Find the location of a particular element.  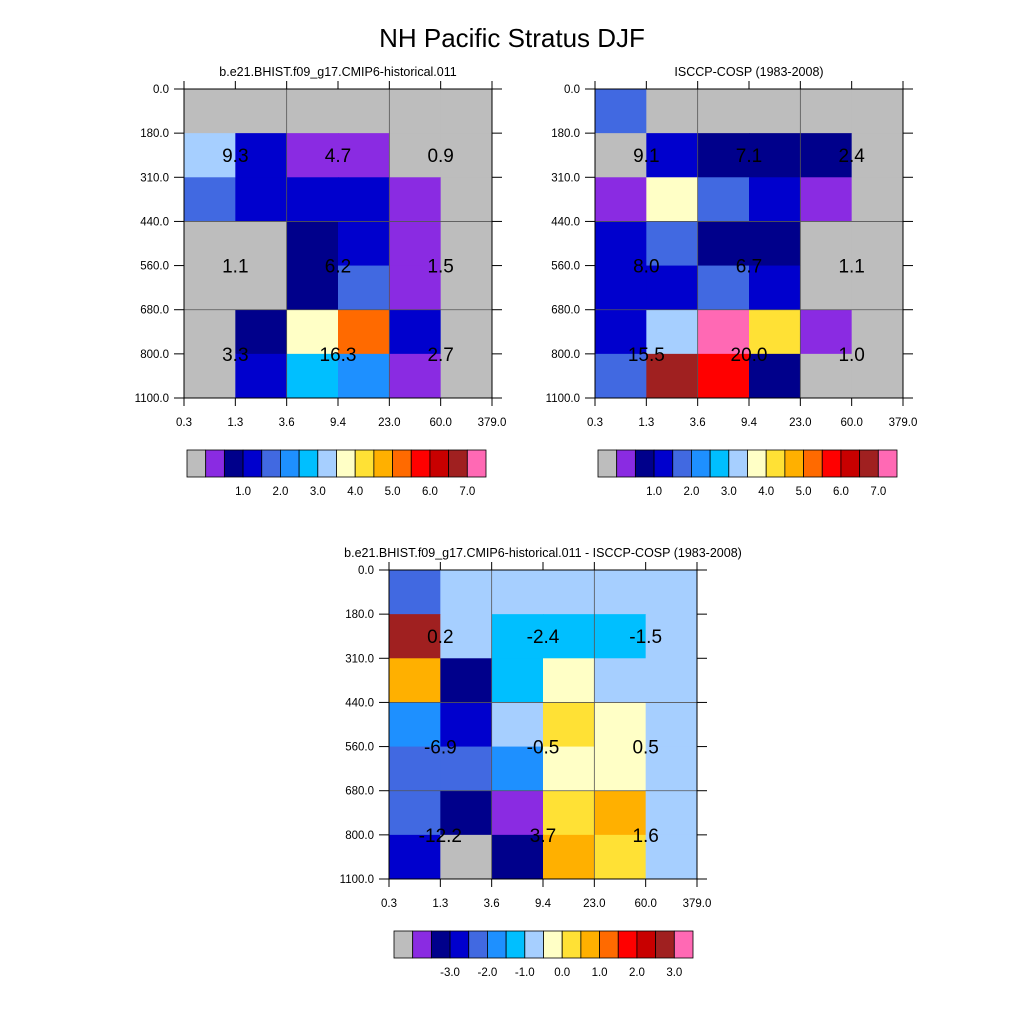

x-tick-label: 0.3 is located at coordinates (389, 904).